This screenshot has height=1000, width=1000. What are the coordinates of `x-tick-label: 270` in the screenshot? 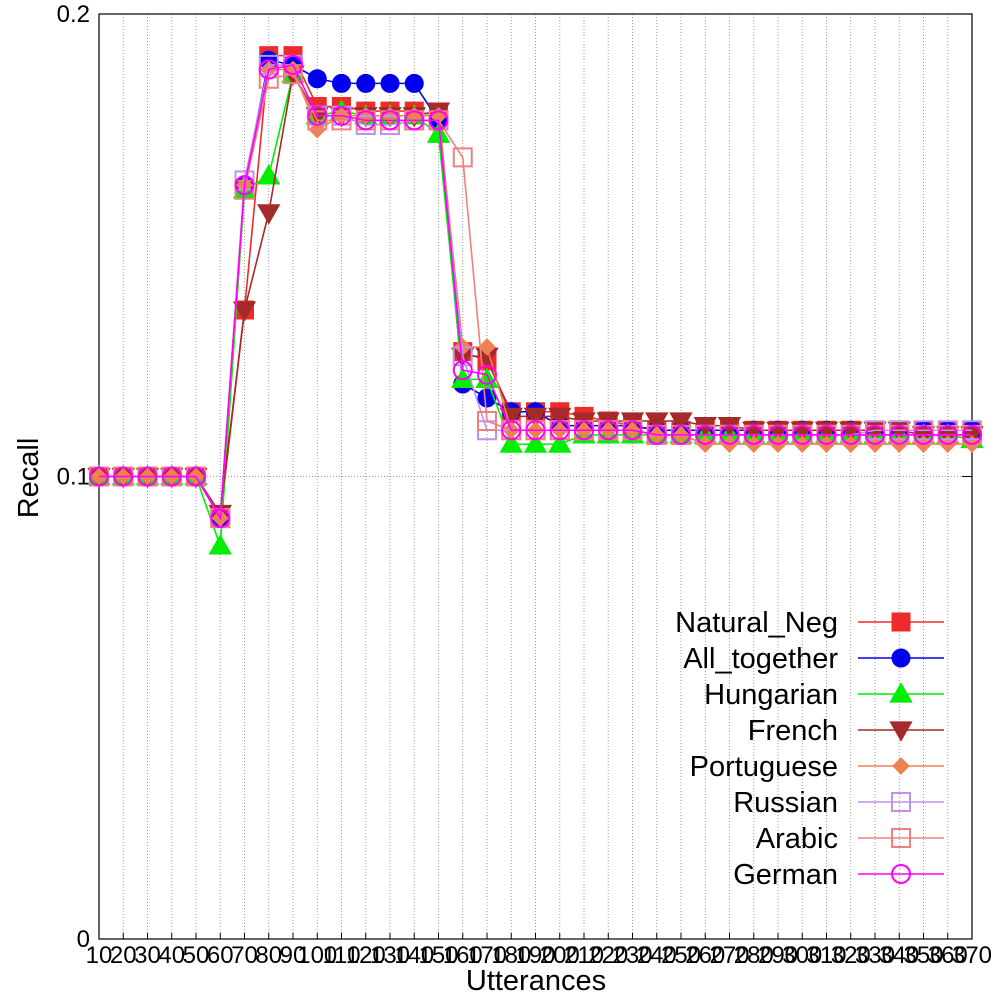 It's located at (729, 955).